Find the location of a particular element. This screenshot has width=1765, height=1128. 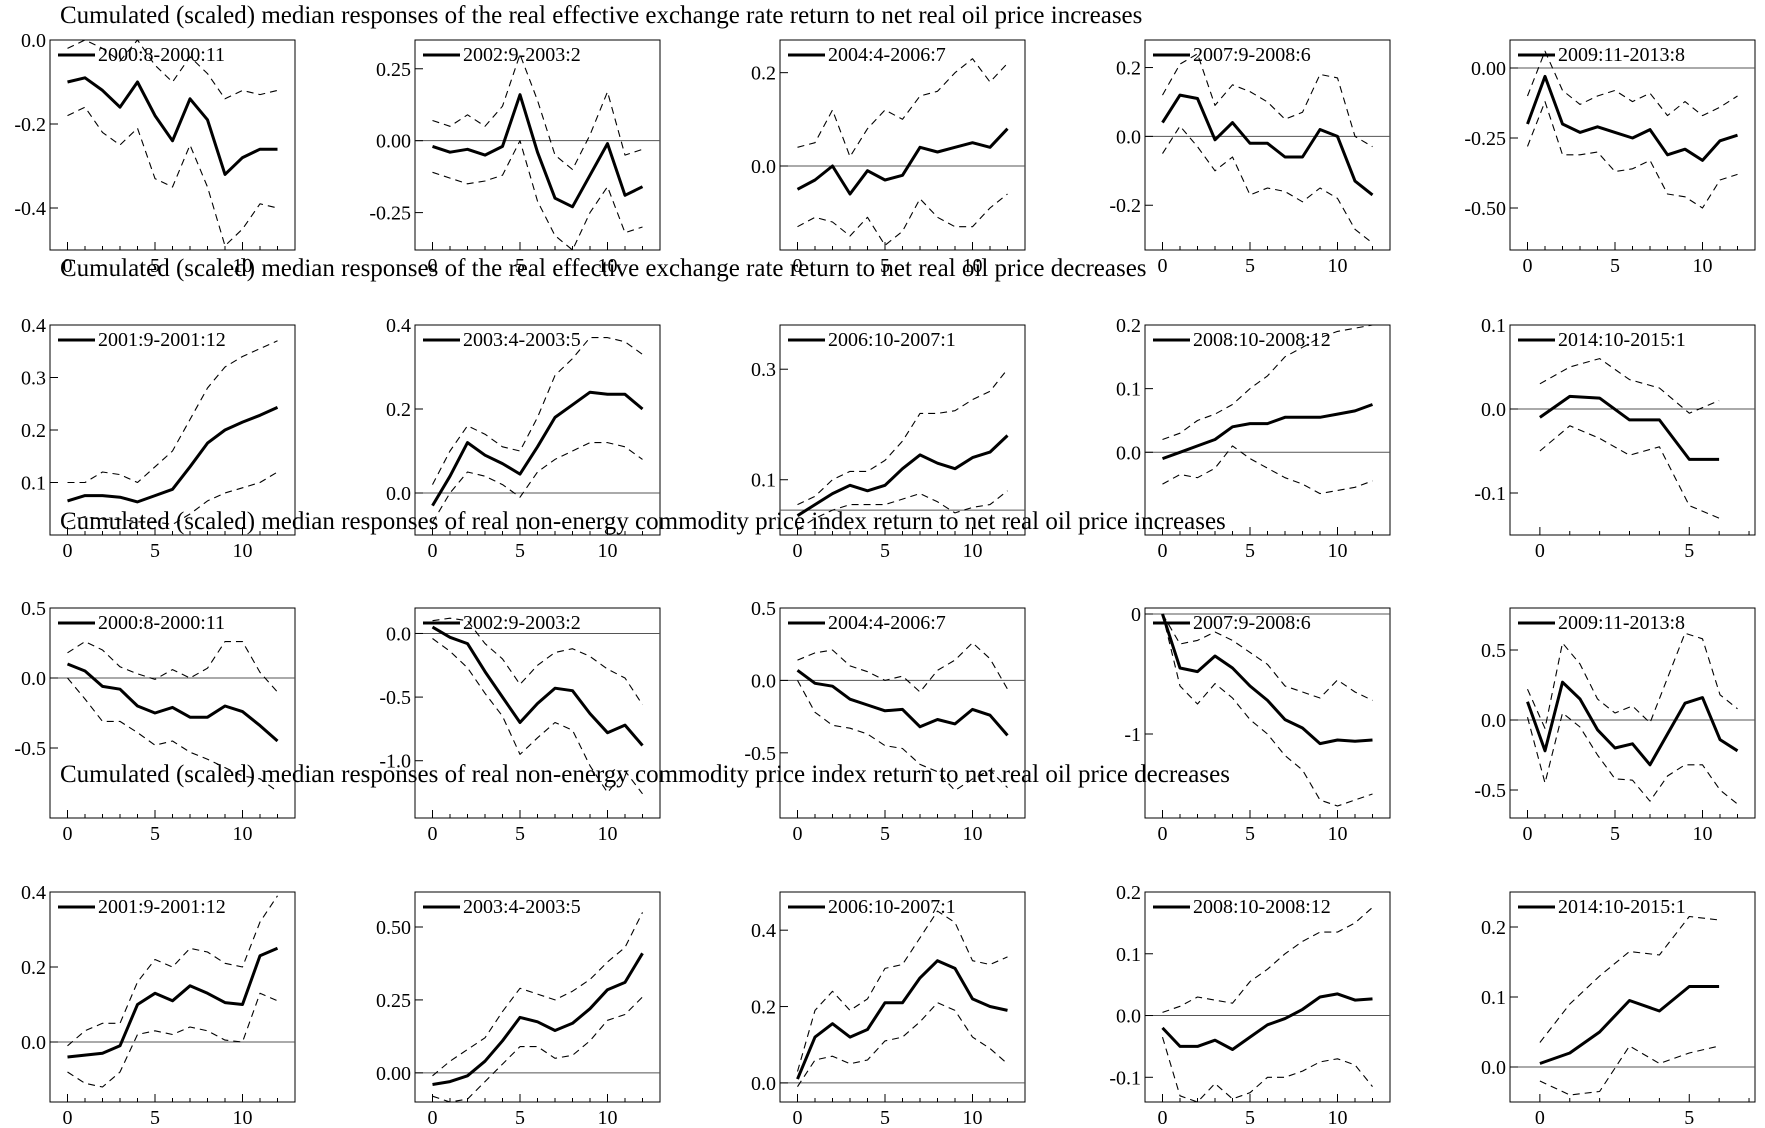

y-tick-label: -0.25 is located at coordinates (390, 214).